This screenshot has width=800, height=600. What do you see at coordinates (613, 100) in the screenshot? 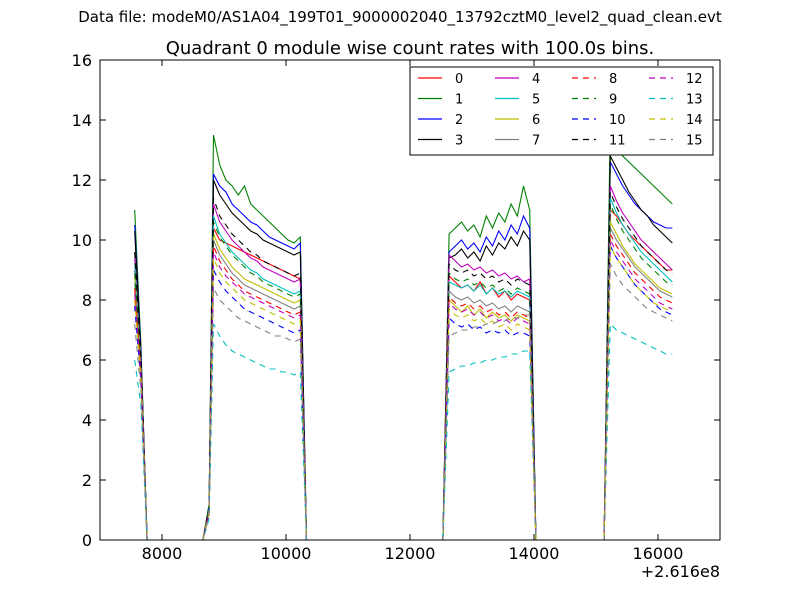
I see `legend-label-9: 9` at bounding box center [613, 100].